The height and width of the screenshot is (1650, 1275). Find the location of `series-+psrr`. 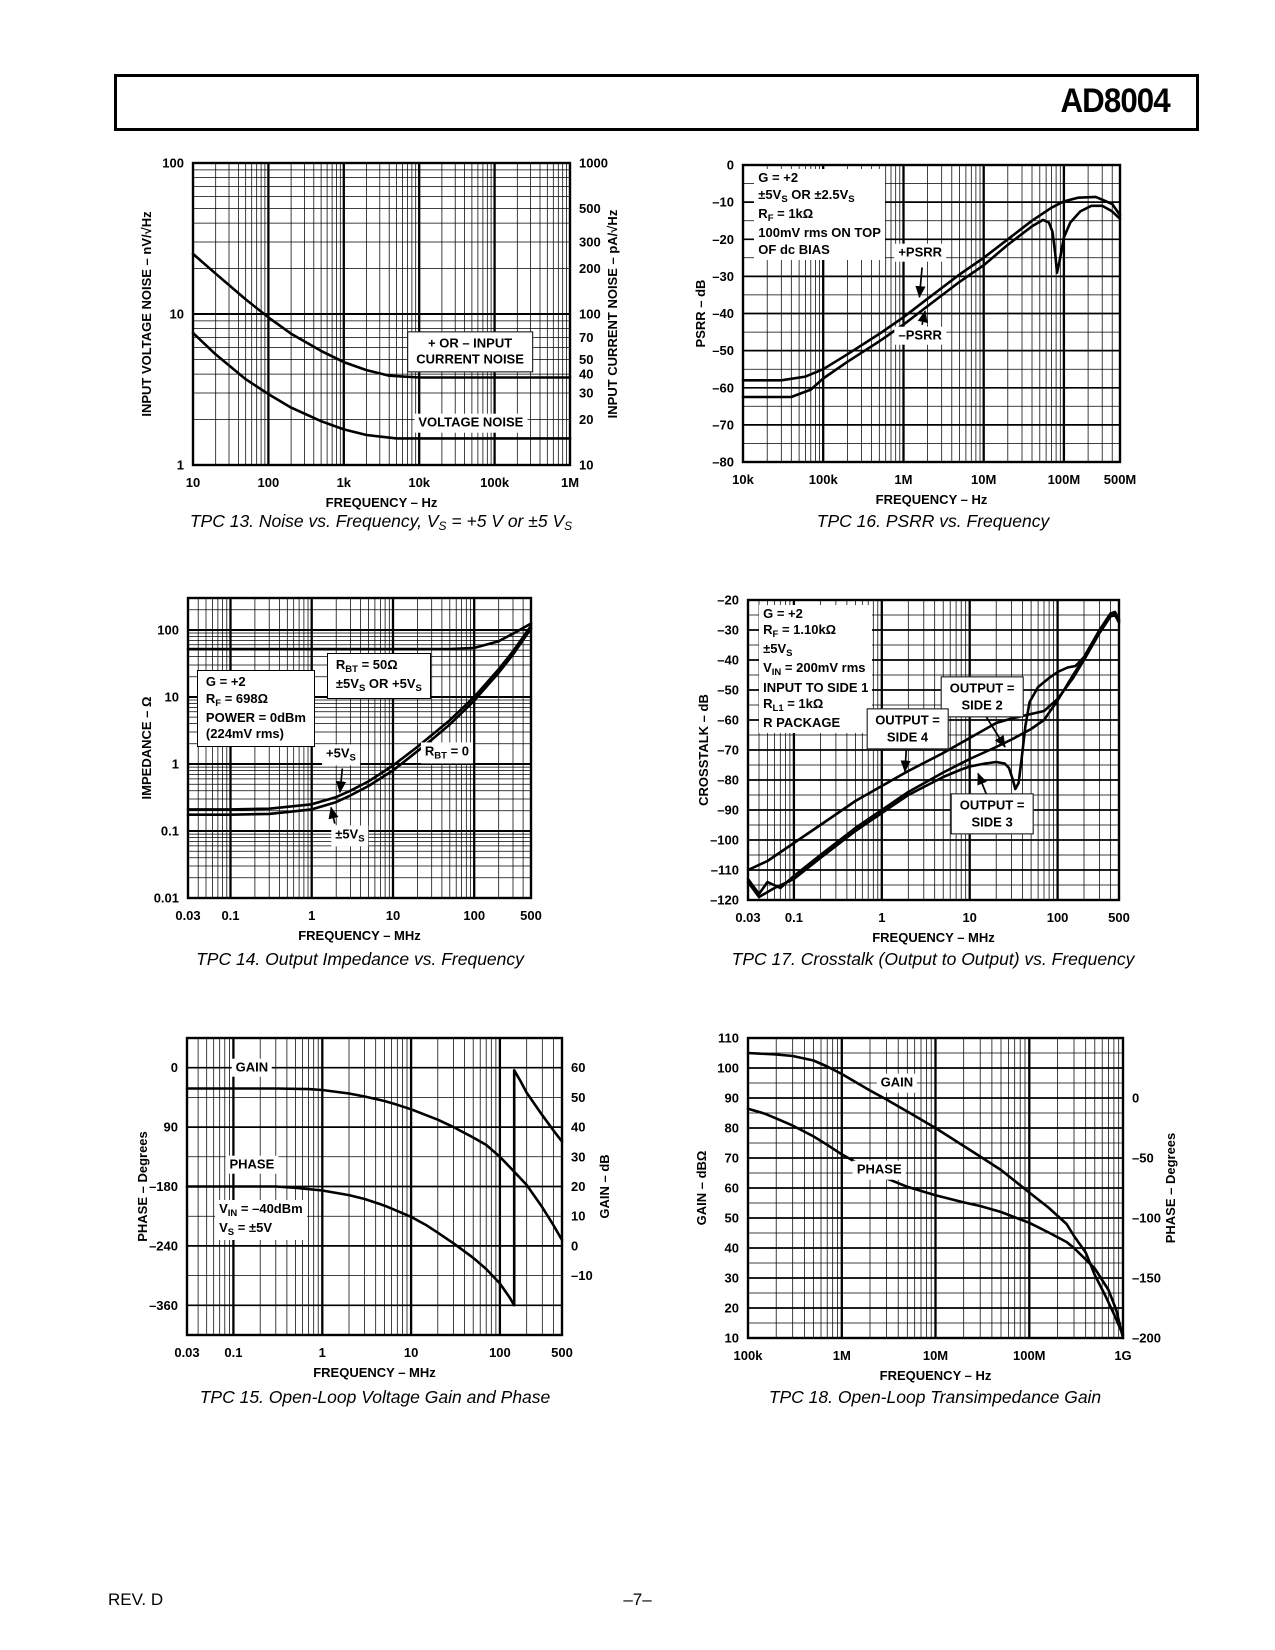

series-+psrr is located at coordinates (931, 288).